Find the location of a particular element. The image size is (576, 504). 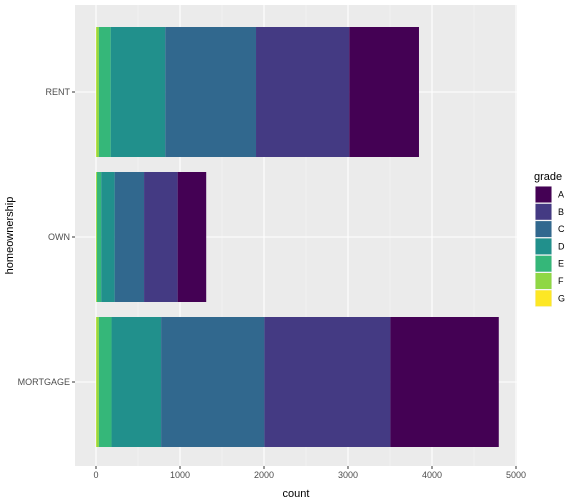

legend-label-d: D is located at coordinates (561, 246).